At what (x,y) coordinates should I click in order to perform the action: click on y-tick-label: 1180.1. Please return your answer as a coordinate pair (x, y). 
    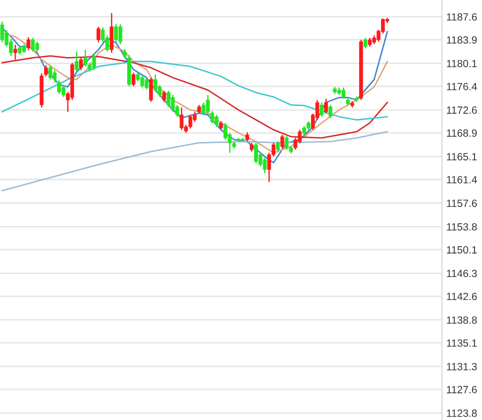
    Looking at the image, I should click on (461, 64).